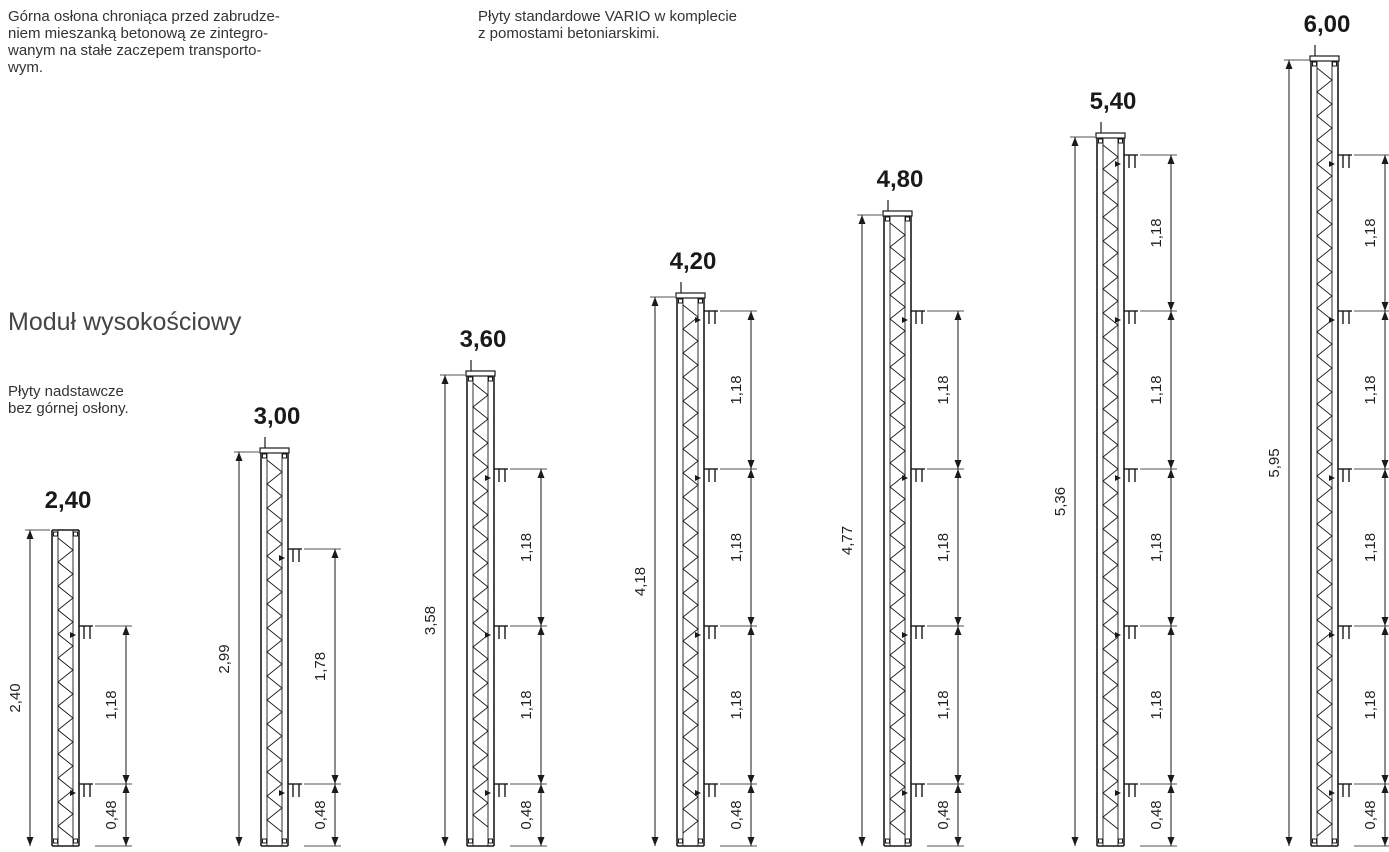 The height and width of the screenshot is (852, 1389). What do you see at coordinates (68, 400) in the screenshot?
I see `extension-panels-note: Płyty nadstawcze bez górnej osłony.` at bounding box center [68, 400].